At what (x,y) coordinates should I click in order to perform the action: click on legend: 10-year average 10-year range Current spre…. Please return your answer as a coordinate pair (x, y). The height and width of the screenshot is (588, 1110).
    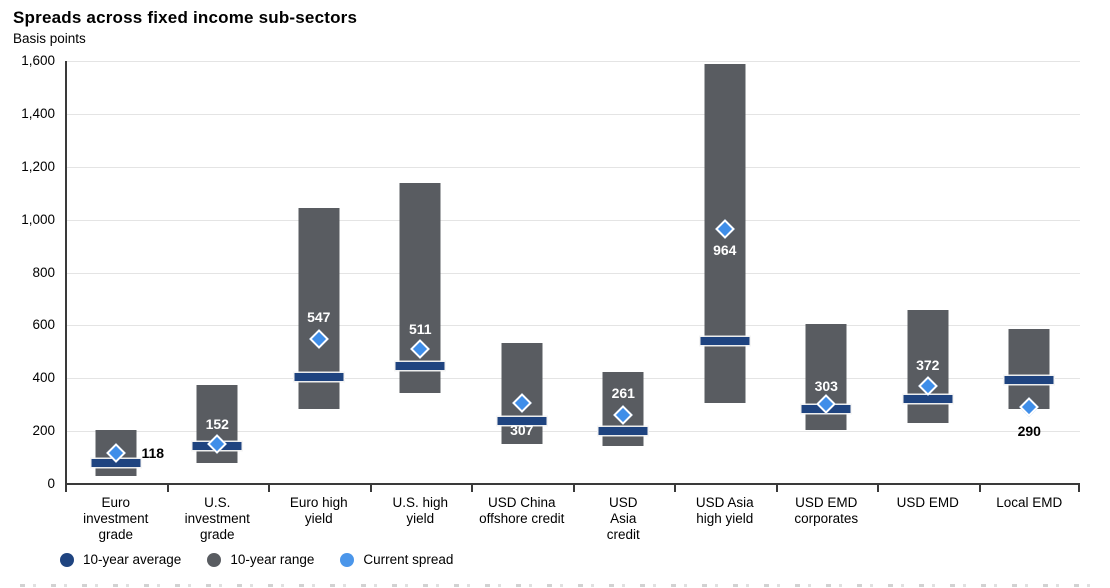
    Looking at the image, I should click on (256, 559).